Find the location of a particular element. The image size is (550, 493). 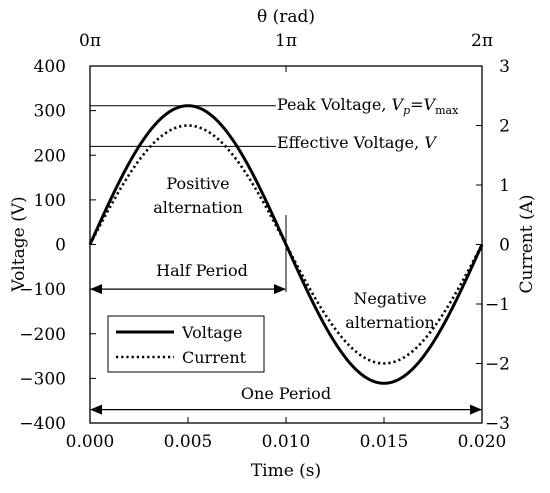

y-axis-ticks: 400 300 200 100 0 −100 −200 −300 −400 is located at coordinates (57, 245).